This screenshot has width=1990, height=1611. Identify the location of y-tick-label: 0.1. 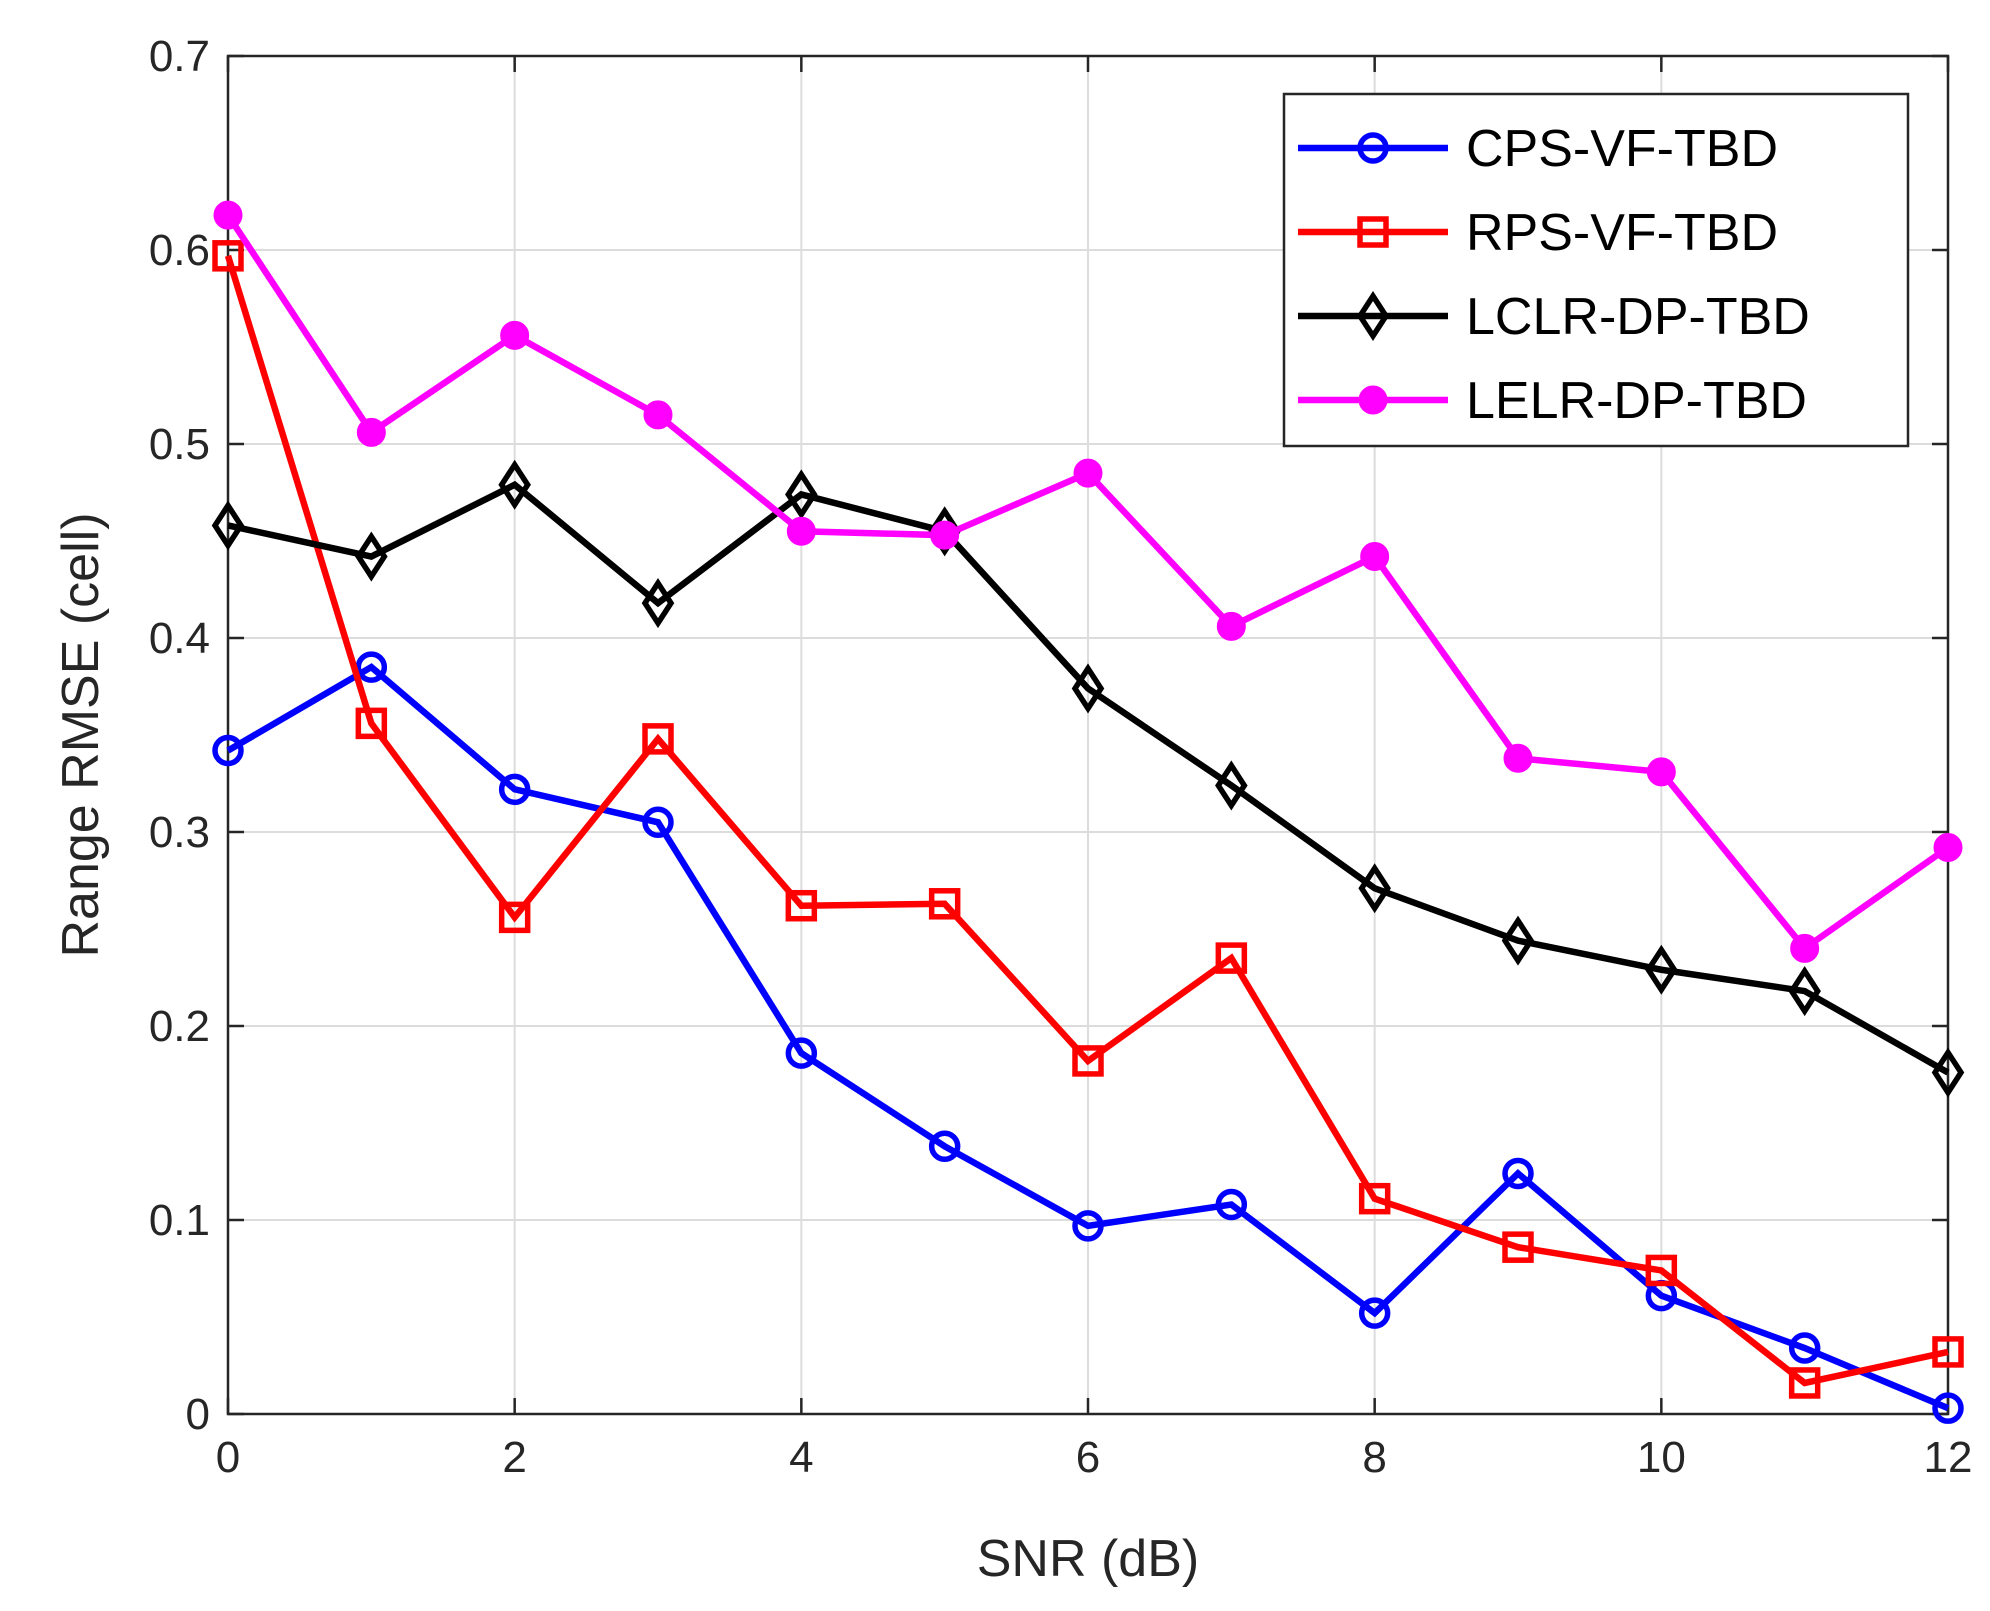
(179, 1220).